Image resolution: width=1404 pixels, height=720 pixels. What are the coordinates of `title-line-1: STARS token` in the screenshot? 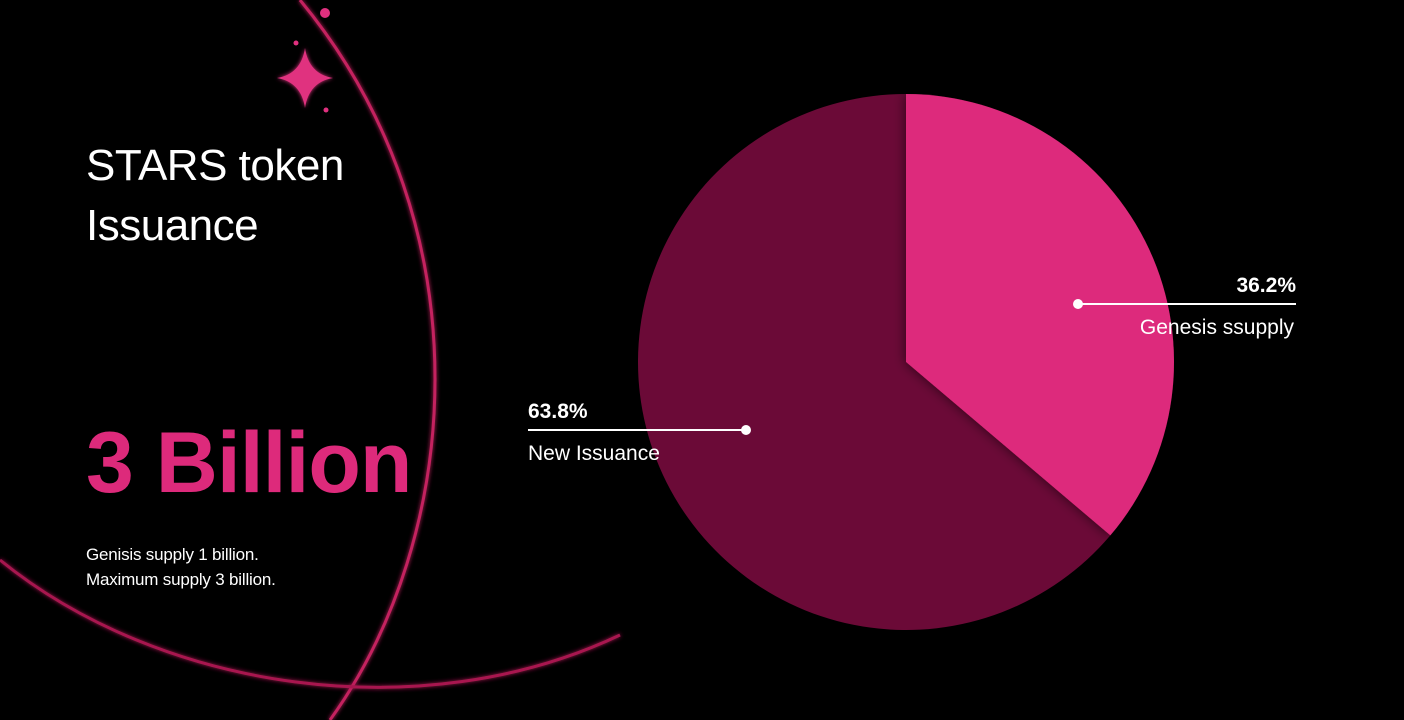 It's located at (215, 165).